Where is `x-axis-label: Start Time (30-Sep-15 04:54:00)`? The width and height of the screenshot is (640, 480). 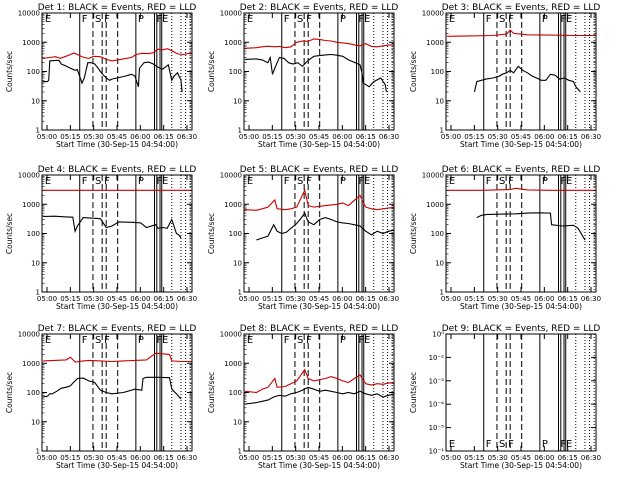
x-axis-label: Start Time (30-Sep-15 04:54:00) is located at coordinates (319, 465).